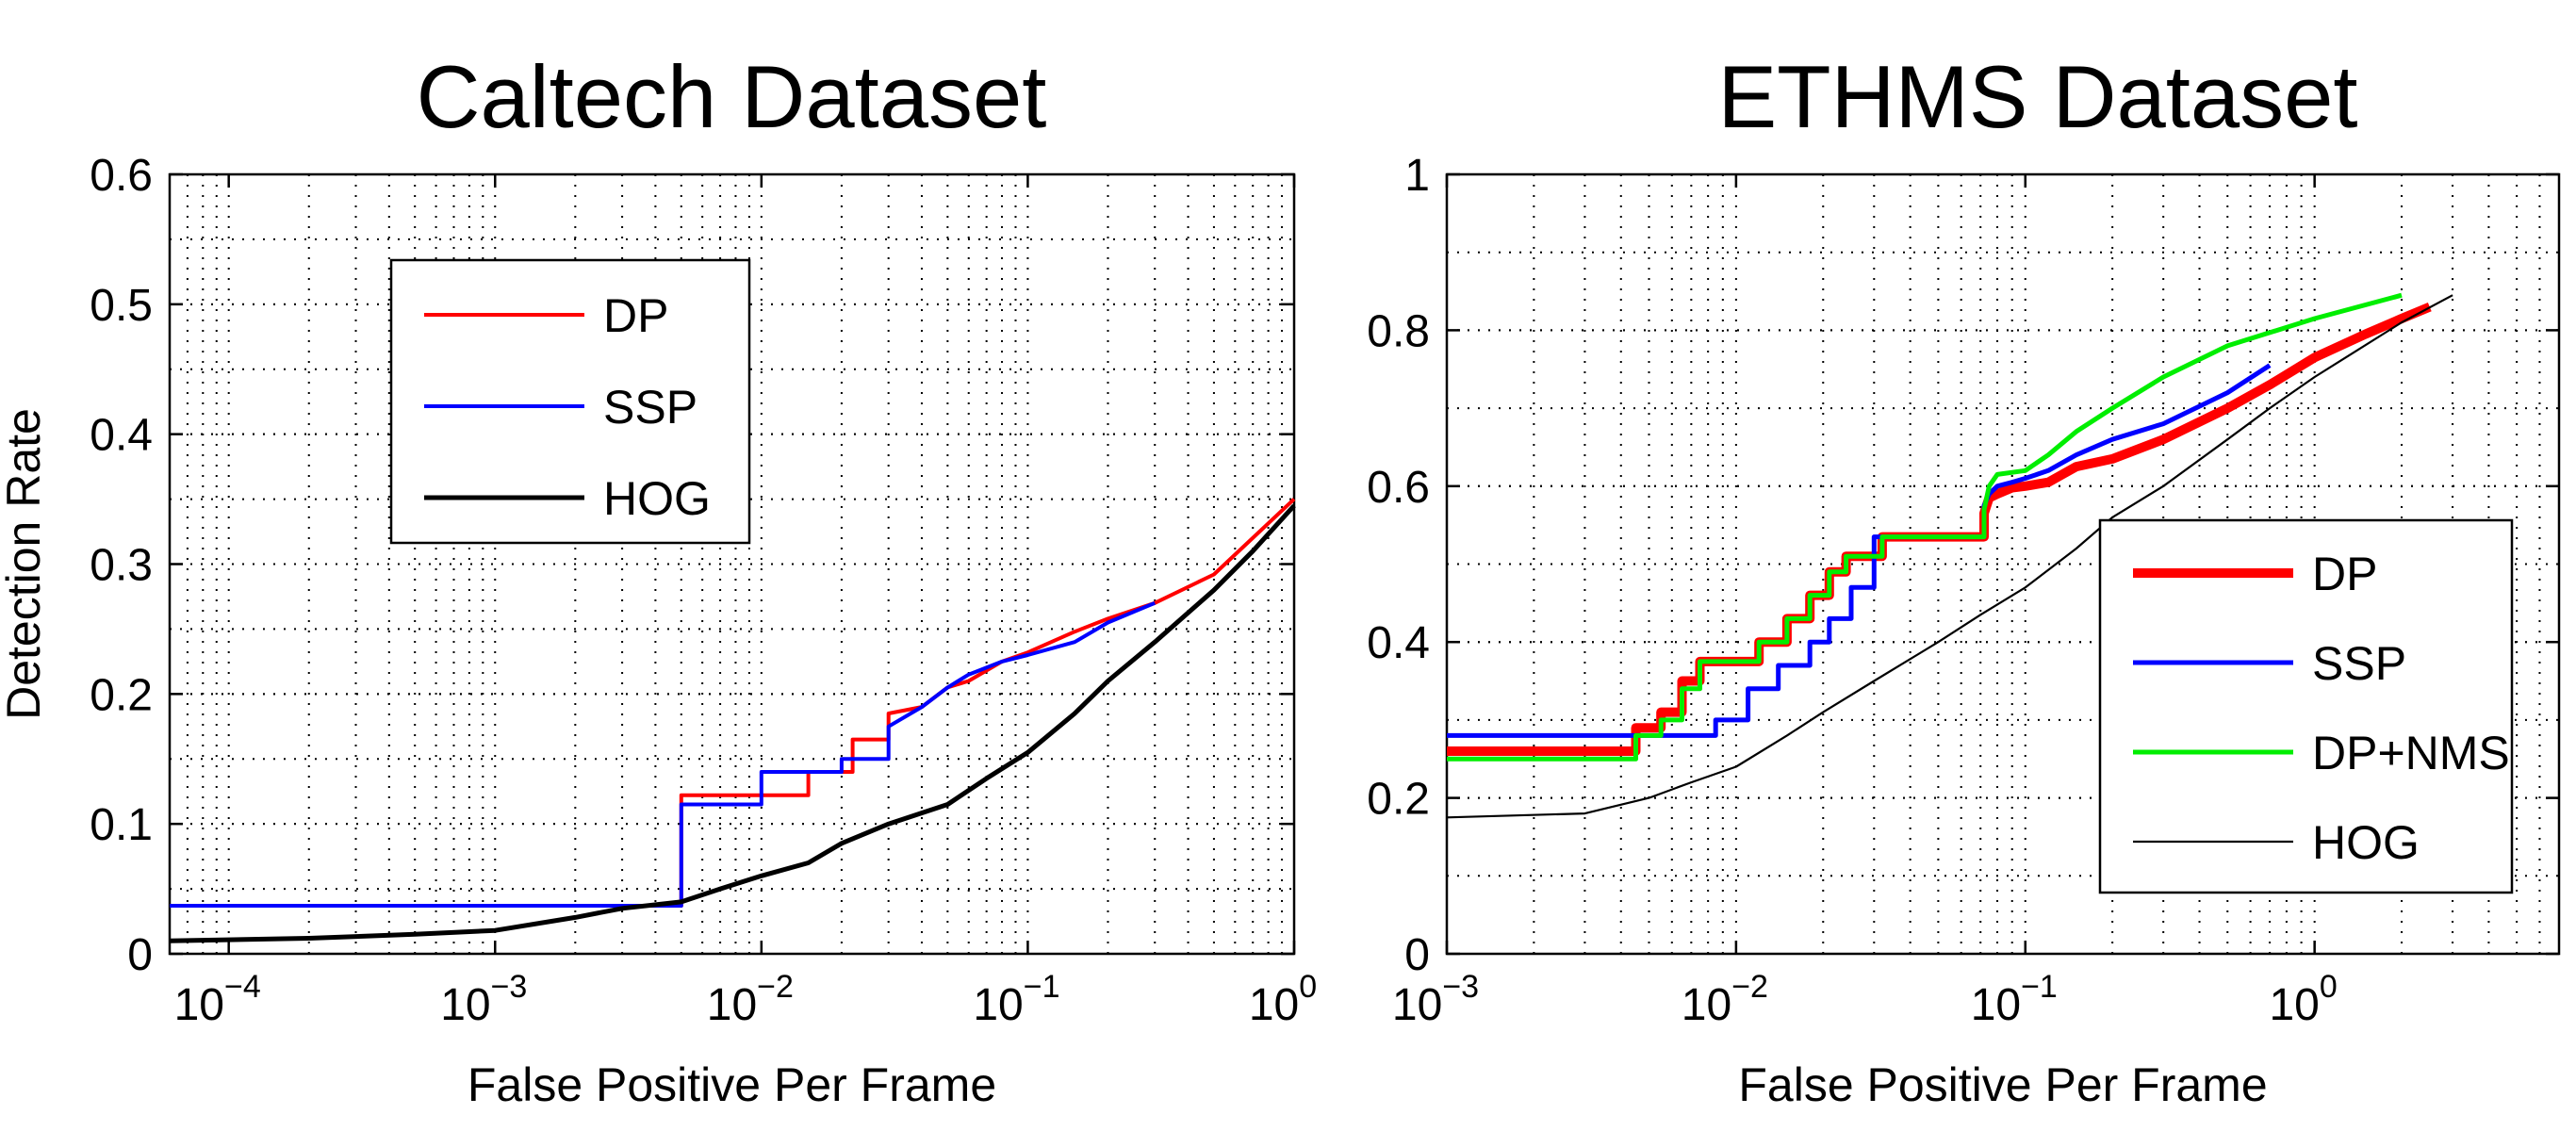 The width and height of the screenshot is (2576, 1131). I want to click on chart1-y-tick-label: 0, so click(140, 955).